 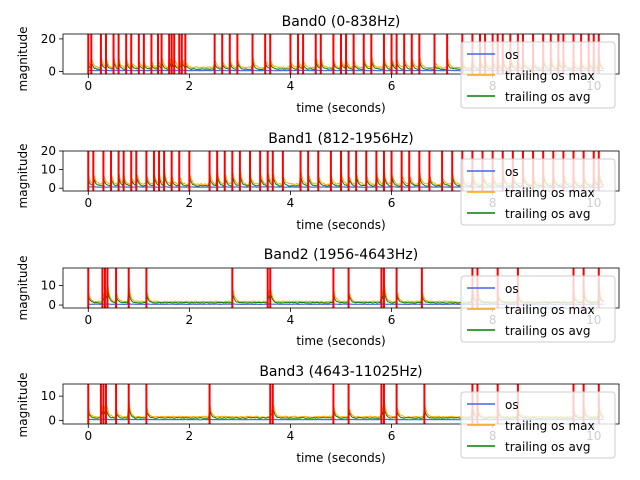 I want to click on subplot-title: Band3 (4643-11025Hz), so click(x=340, y=372).